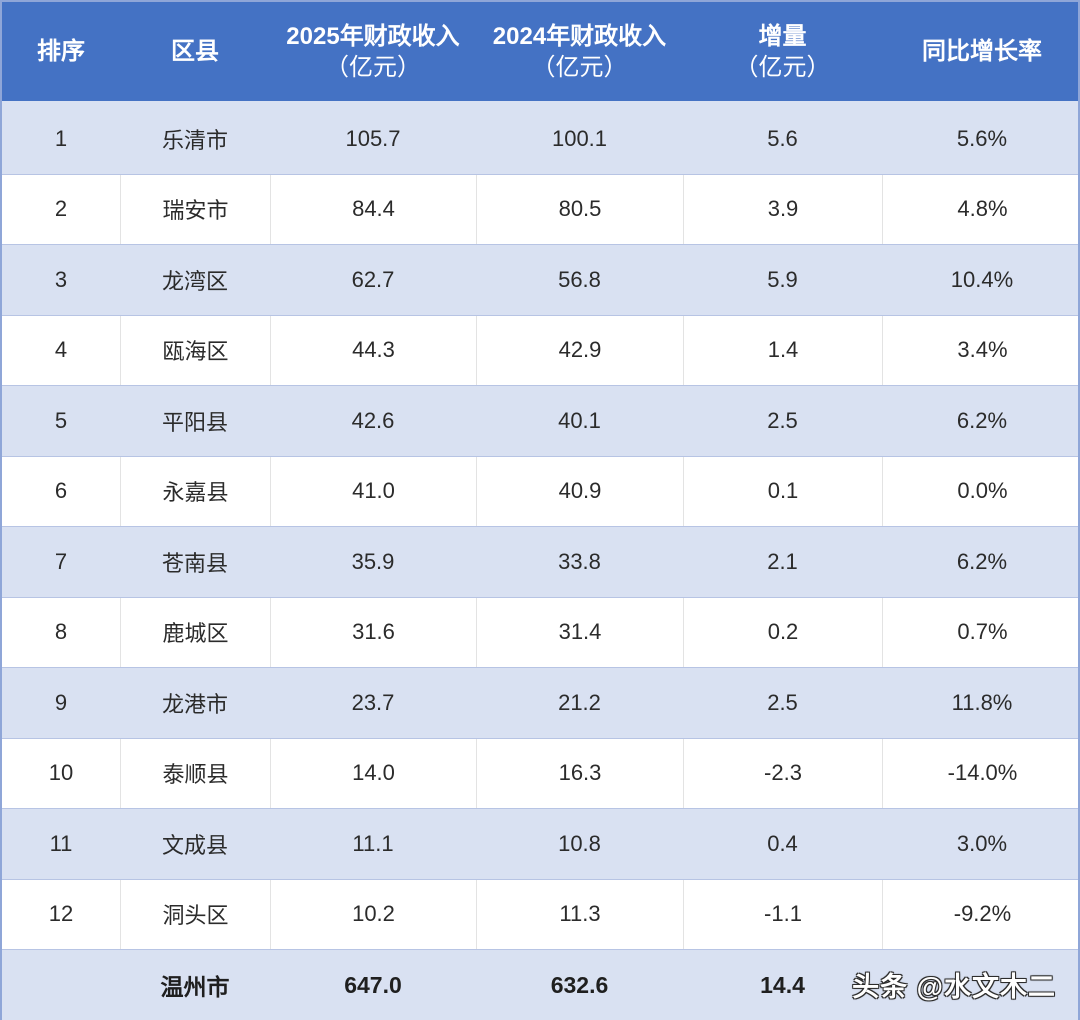 This screenshot has width=1080, height=1020. Describe the element at coordinates (540, 844) in the screenshot. I see `table-row: 11 文成县 11.1 10.8 0.4 3.0%` at that location.